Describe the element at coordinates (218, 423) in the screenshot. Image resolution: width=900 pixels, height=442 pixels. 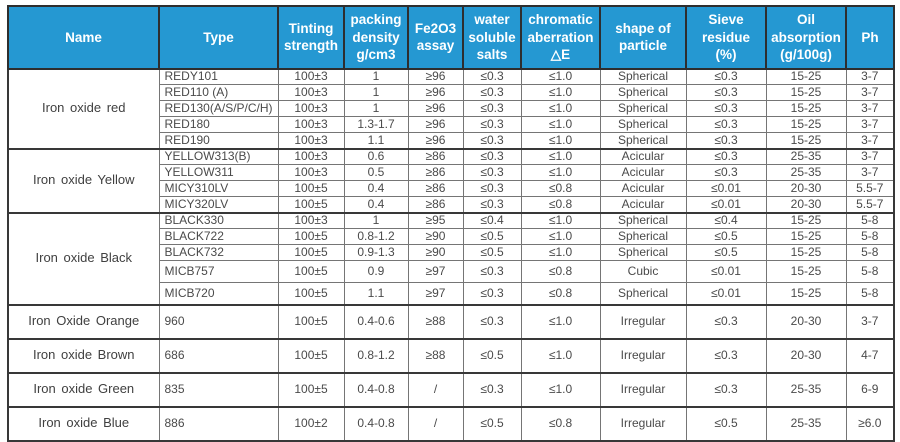
I see `type-cell: 886` at that location.